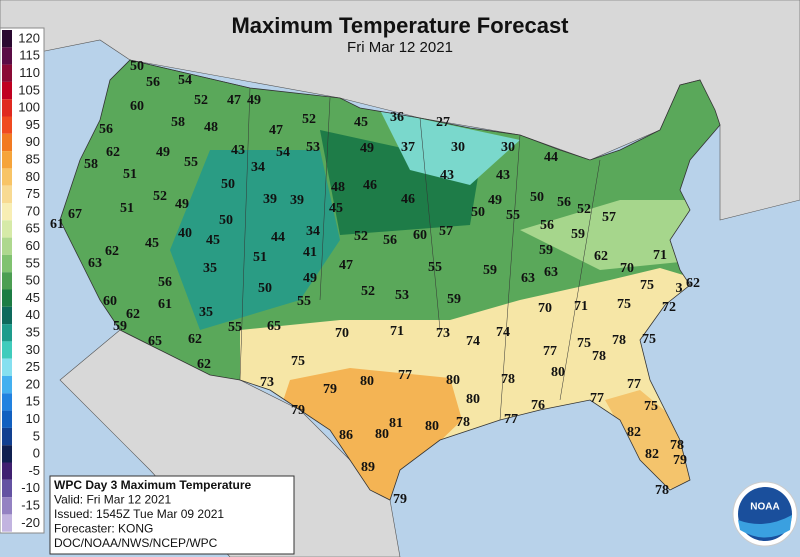 The height and width of the screenshot is (557, 800). Describe the element at coordinates (178, 122) in the screenshot. I see `temperature-label: 58` at that location.